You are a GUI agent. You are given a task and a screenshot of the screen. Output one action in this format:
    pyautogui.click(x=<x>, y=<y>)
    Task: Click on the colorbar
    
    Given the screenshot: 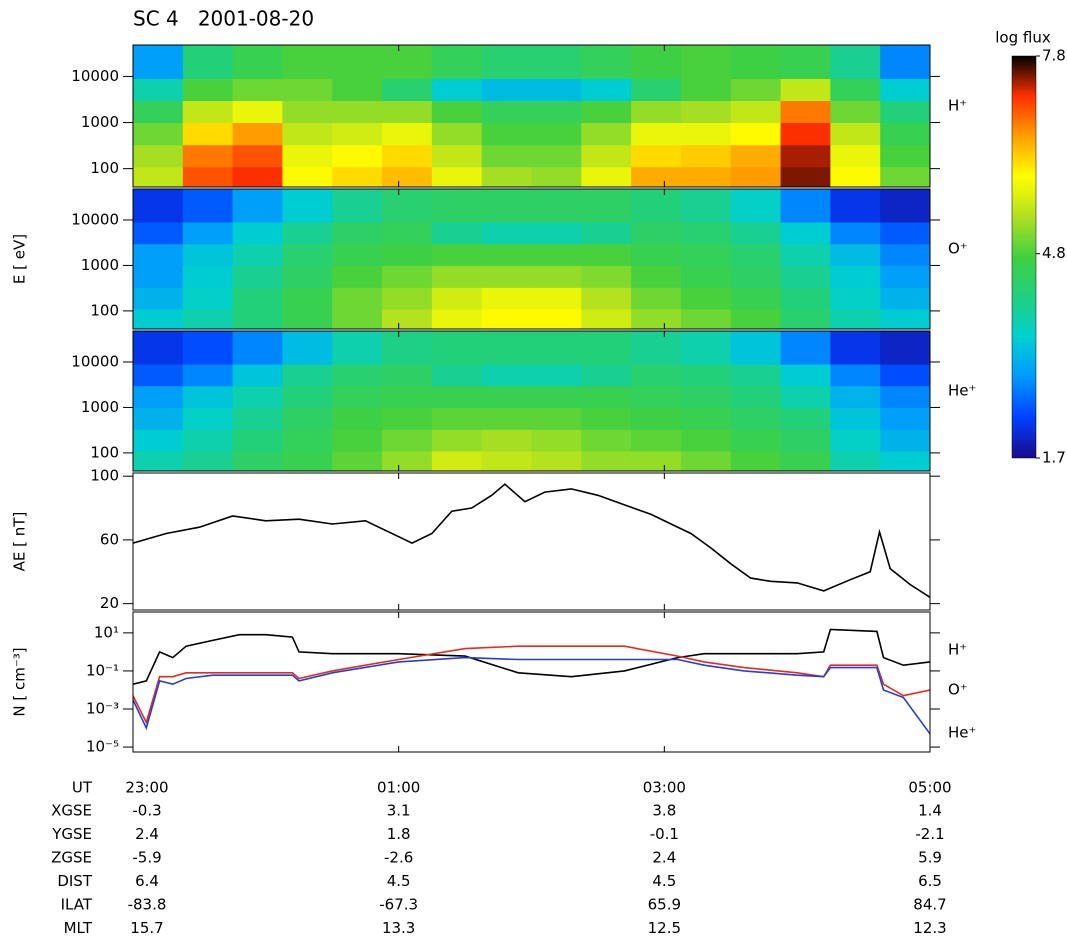 What is the action you would take?
    pyautogui.click(x=1024, y=257)
    